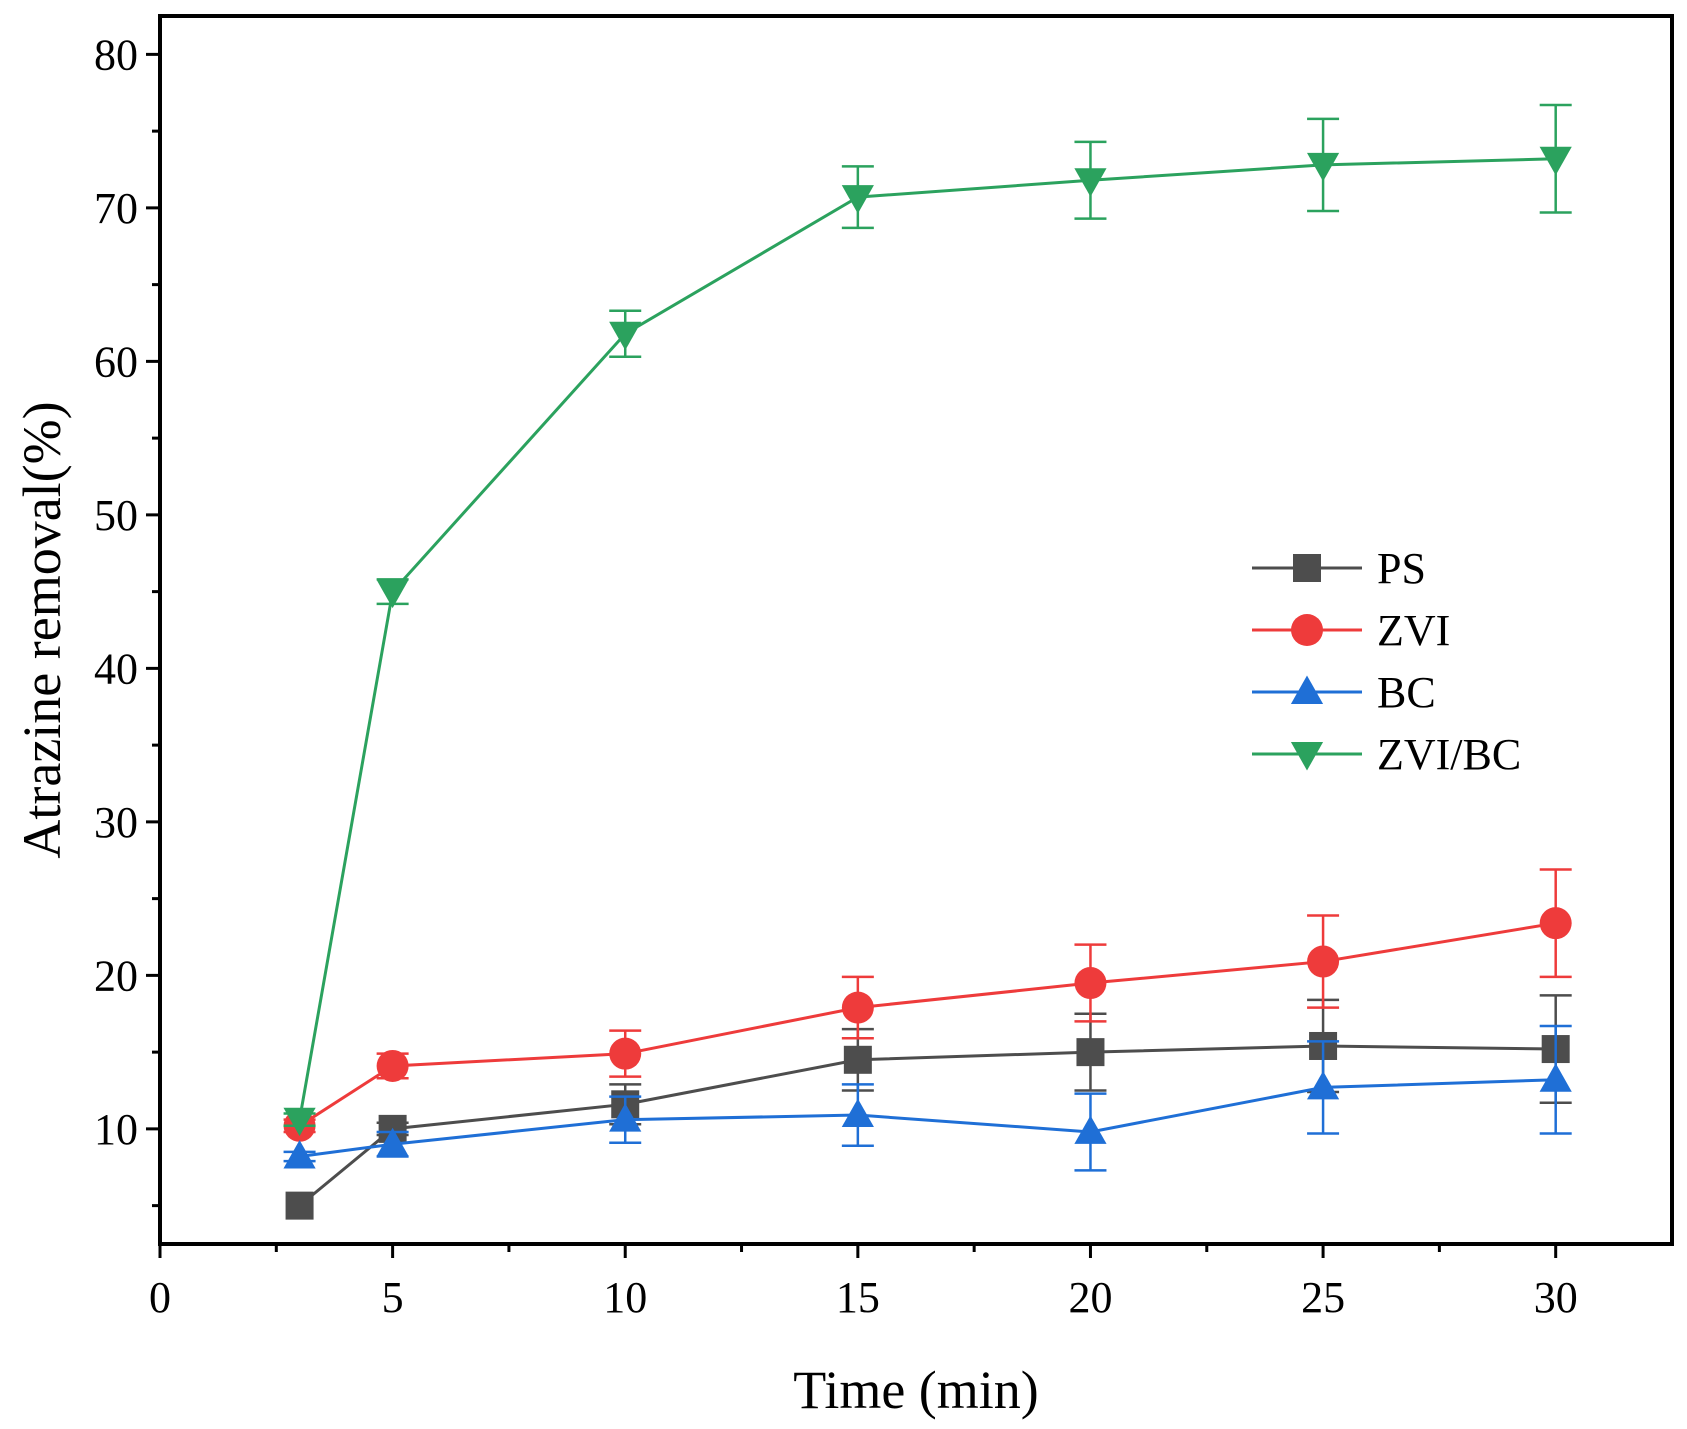 The width and height of the screenshot is (1687, 1429). What do you see at coordinates (1307, 756) in the screenshot?
I see `legend-marker-zvi-bc` at bounding box center [1307, 756].